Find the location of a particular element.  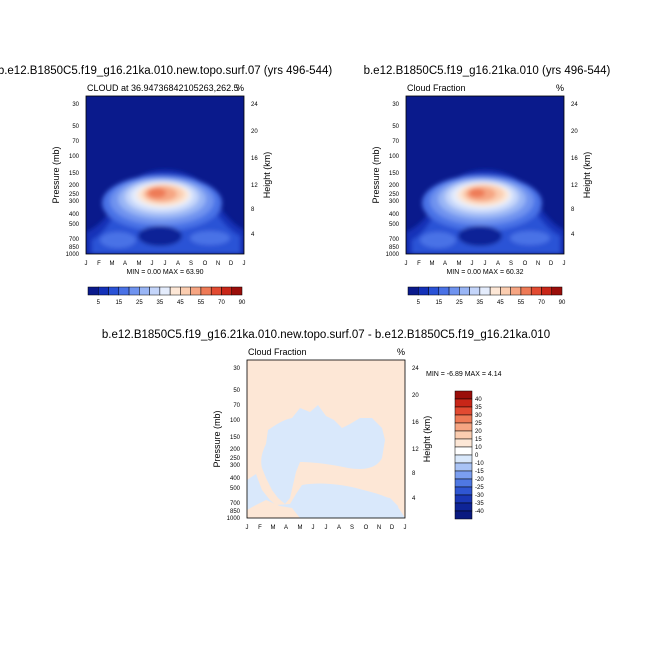

colorbar-label: 0 is located at coordinates (477, 456).